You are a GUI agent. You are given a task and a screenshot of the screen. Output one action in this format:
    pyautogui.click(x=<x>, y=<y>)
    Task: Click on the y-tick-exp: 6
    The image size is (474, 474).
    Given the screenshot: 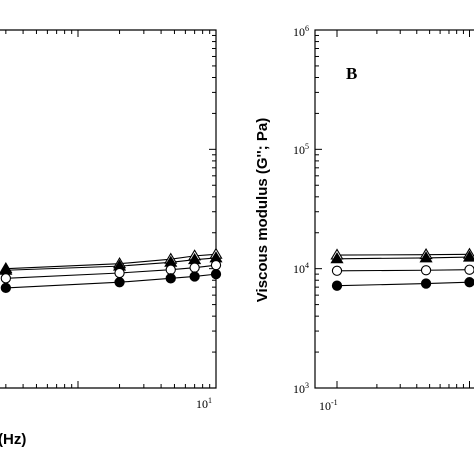 What is the action you would take?
    pyautogui.click(x=307, y=28)
    